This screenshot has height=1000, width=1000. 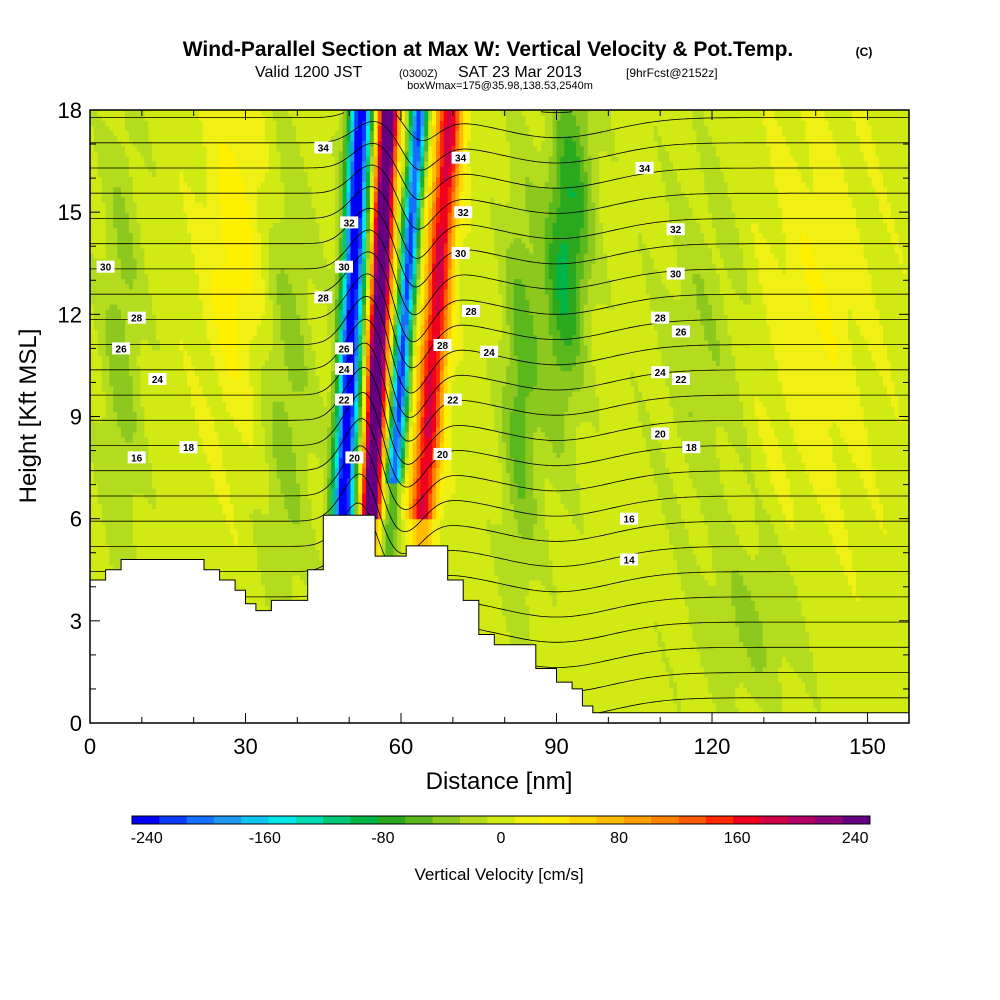 What do you see at coordinates (147, 838) in the screenshot?
I see `colorbar-tick-label: -240` at bounding box center [147, 838].